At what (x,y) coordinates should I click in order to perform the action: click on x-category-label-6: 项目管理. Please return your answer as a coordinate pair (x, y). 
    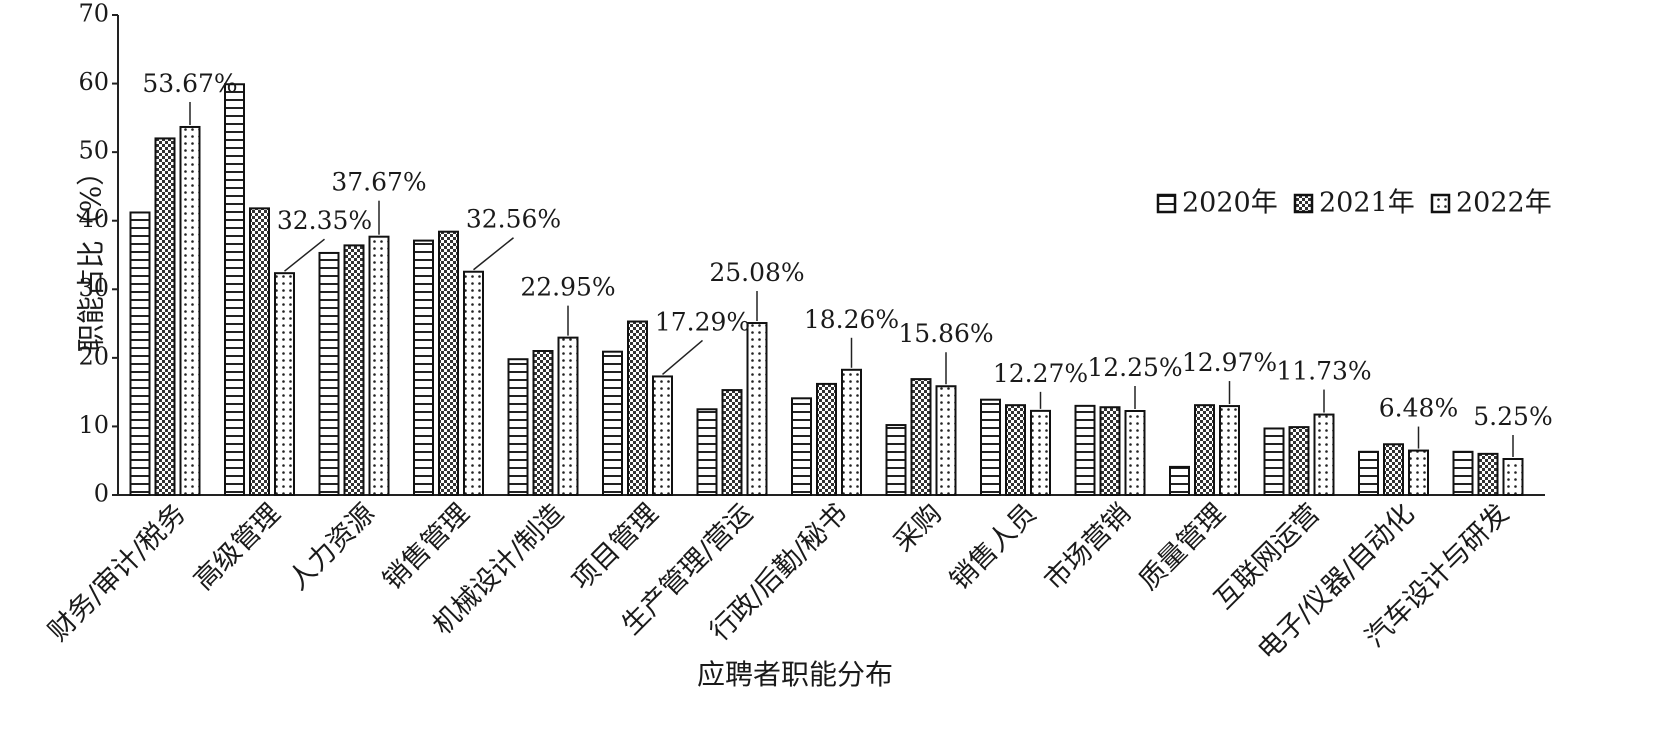
    Looking at the image, I should click on (615, 547).